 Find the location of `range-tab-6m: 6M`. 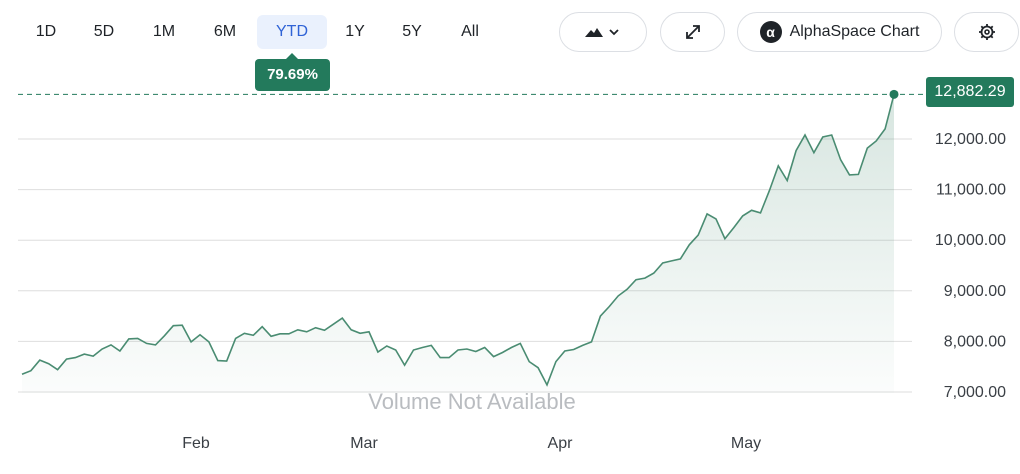

range-tab-6m: 6M is located at coordinates (225, 31).